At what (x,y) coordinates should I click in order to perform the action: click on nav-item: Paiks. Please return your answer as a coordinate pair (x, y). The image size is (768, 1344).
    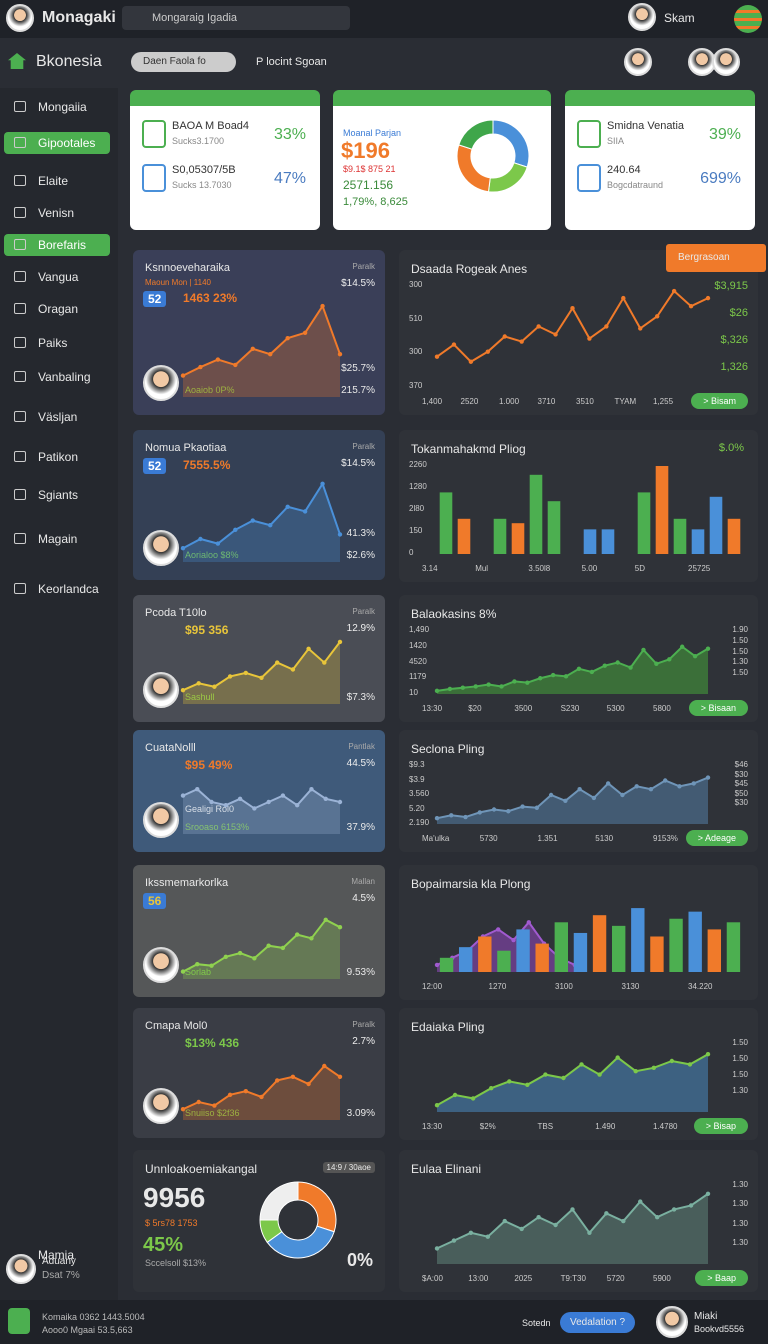
    Looking at the image, I should click on (57, 343).